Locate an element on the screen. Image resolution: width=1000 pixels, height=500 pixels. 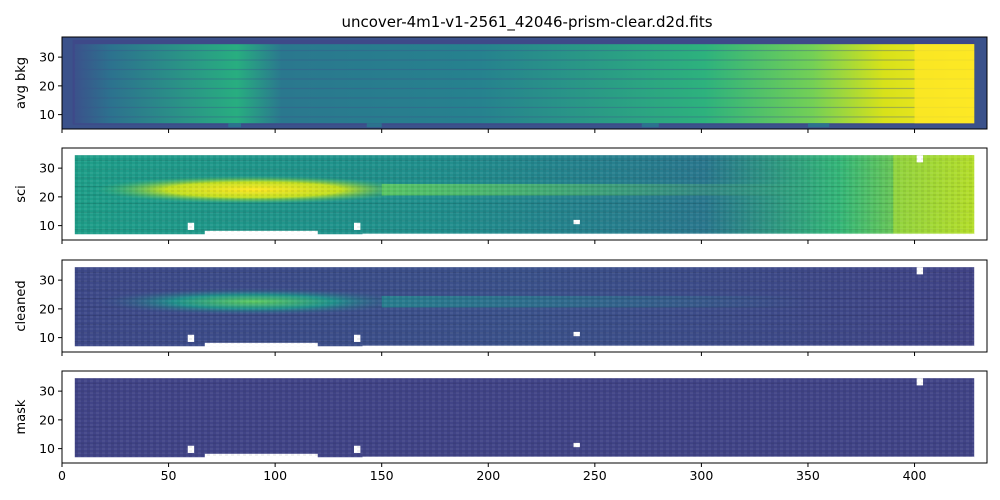
heatmap-bright-region is located at coordinates (944, 84).